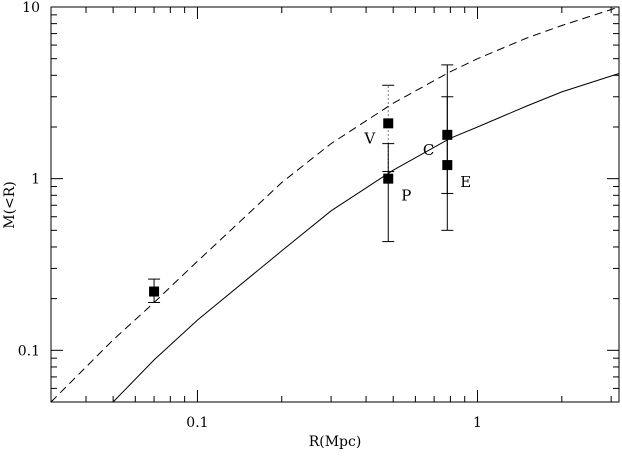 This screenshot has height=456, width=622. Describe the element at coordinates (369, 138) in the screenshot. I see `point-label: V` at that location.